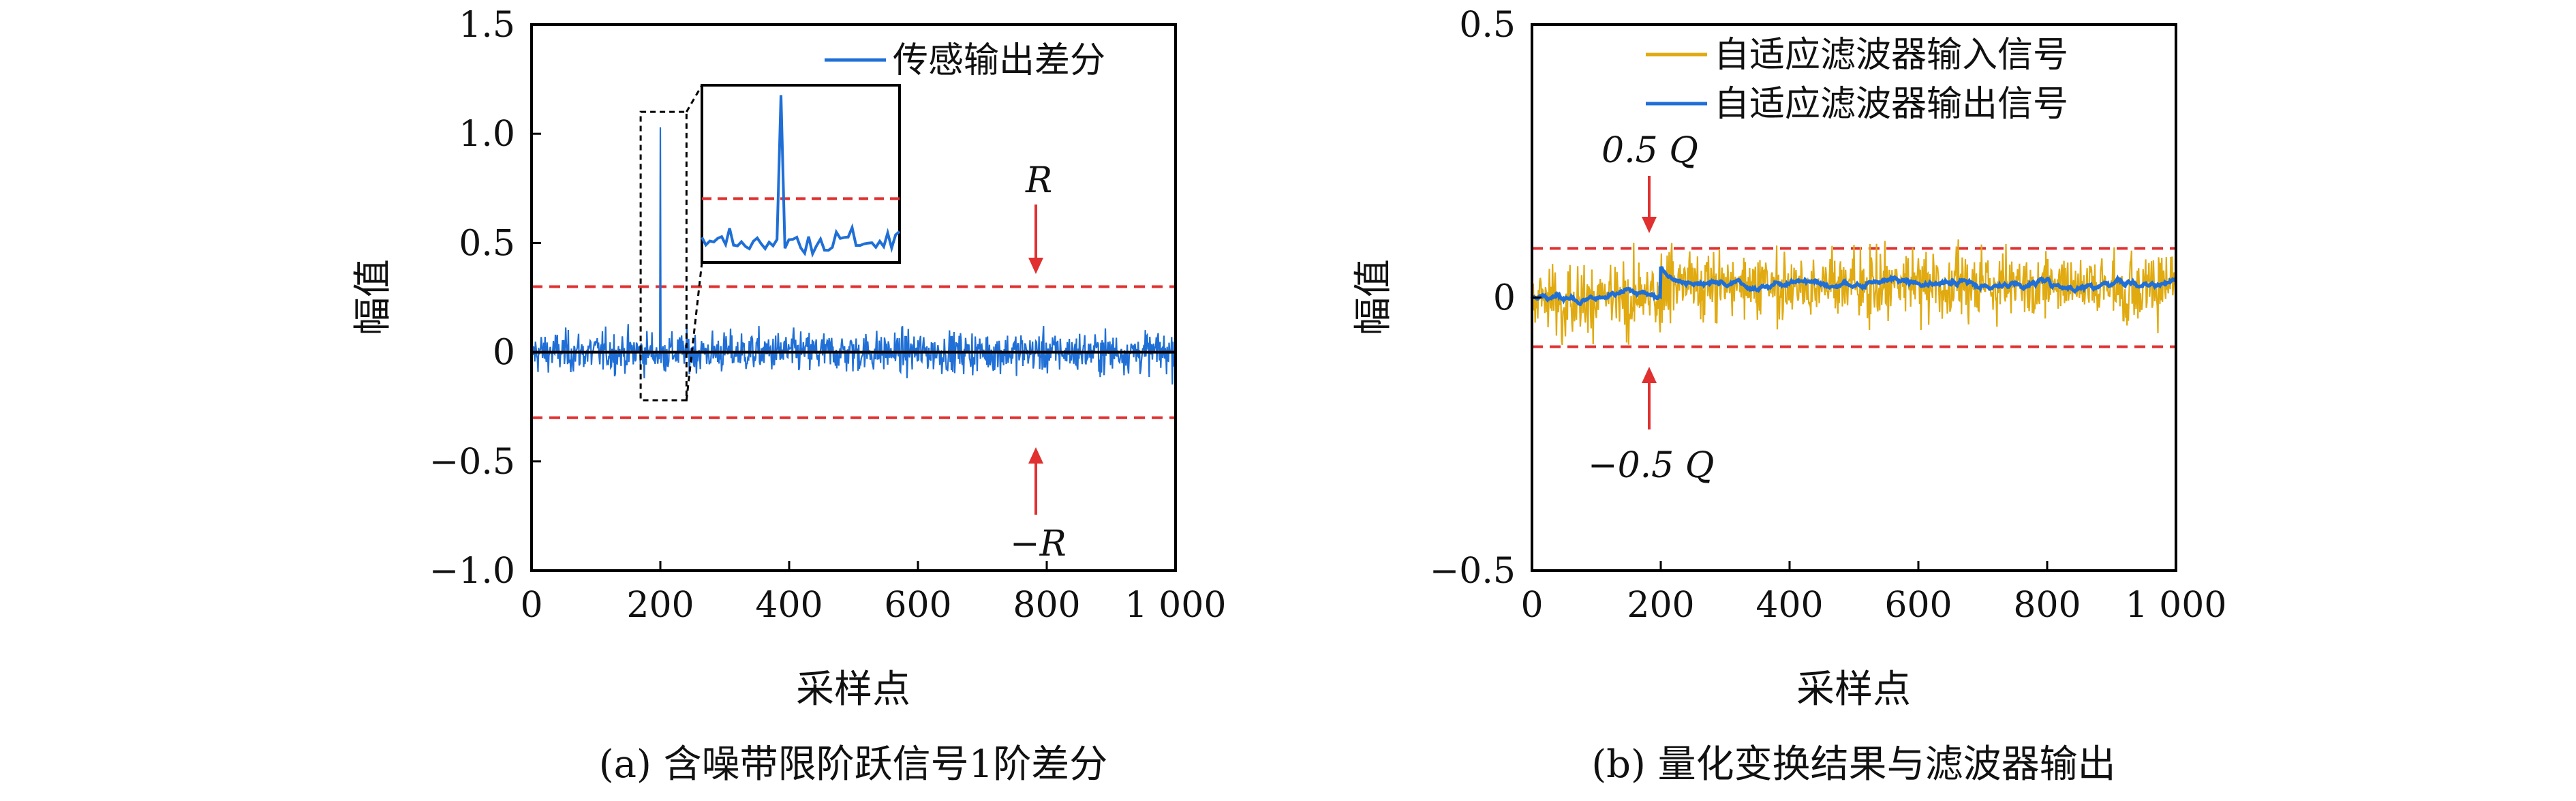  Describe the element at coordinates (1038, 544) in the screenshot. I see `annot-negr-a: −R` at that location.